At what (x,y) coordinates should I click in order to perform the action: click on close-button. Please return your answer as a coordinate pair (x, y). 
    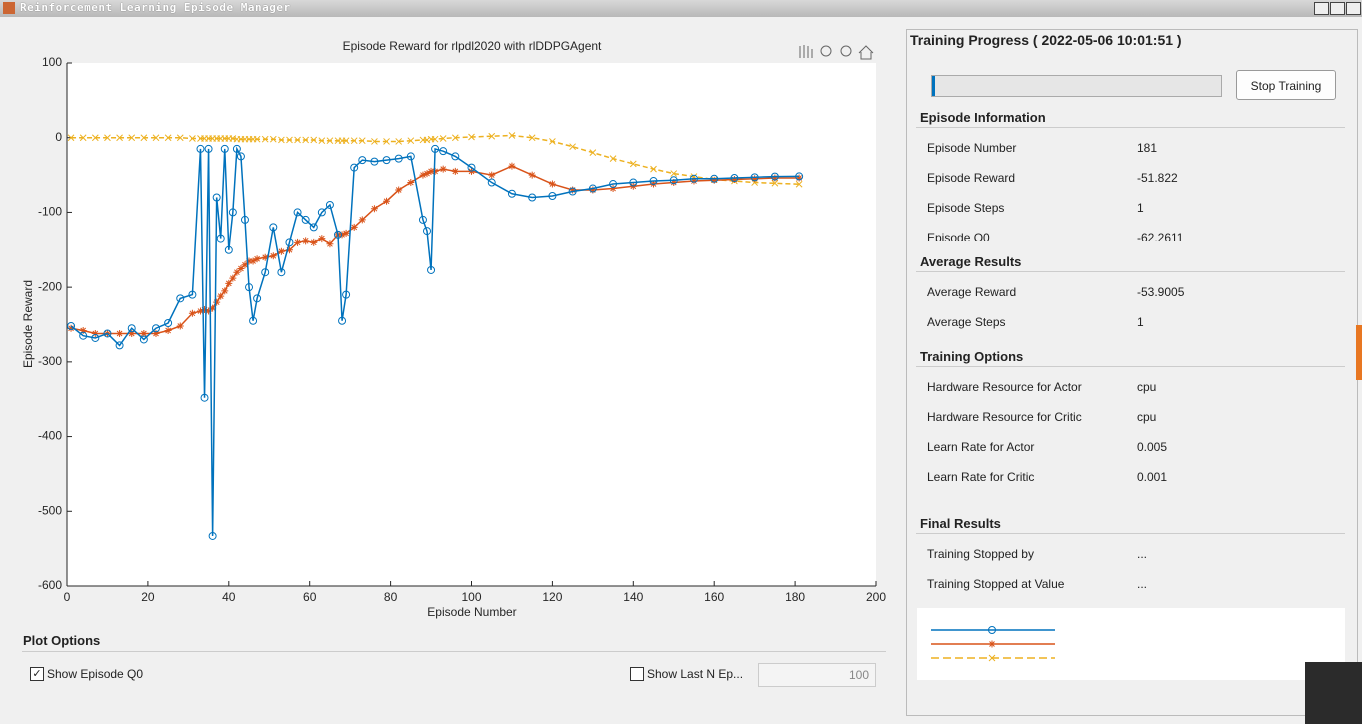
    Looking at the image, I should click on (1353, 8).